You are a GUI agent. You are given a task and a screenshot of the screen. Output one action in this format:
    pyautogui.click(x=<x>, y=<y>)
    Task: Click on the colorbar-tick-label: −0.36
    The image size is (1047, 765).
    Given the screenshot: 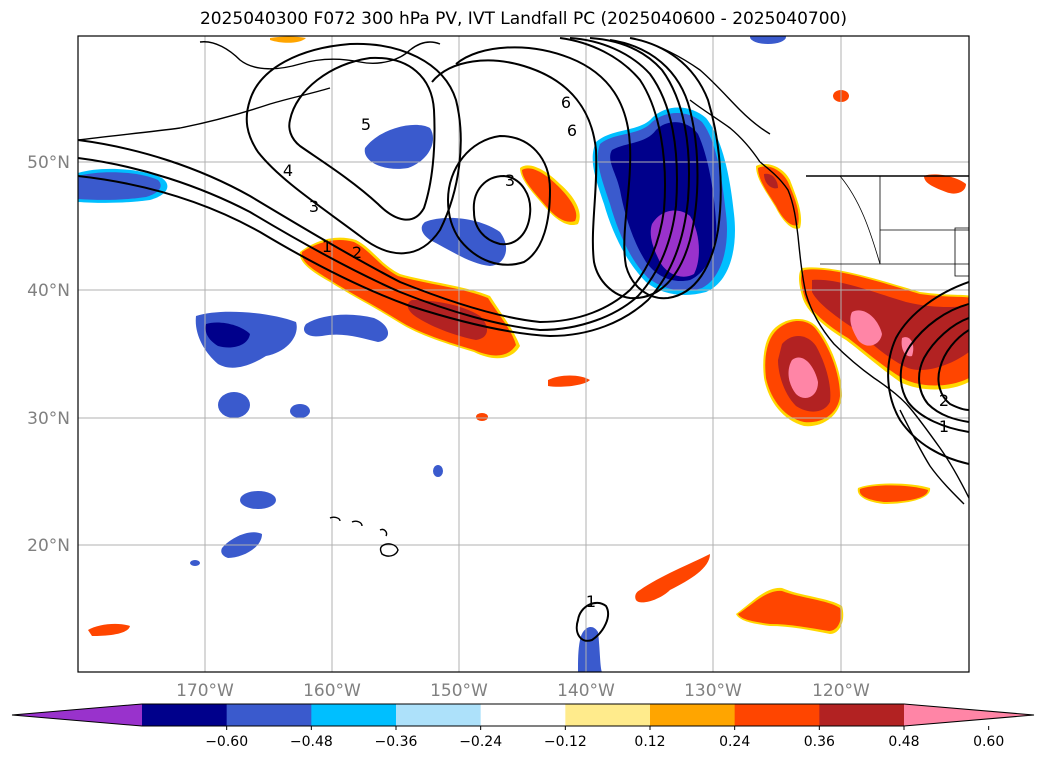 What is the action you would take?
    pyautogui.click(x=396, y=742)
    